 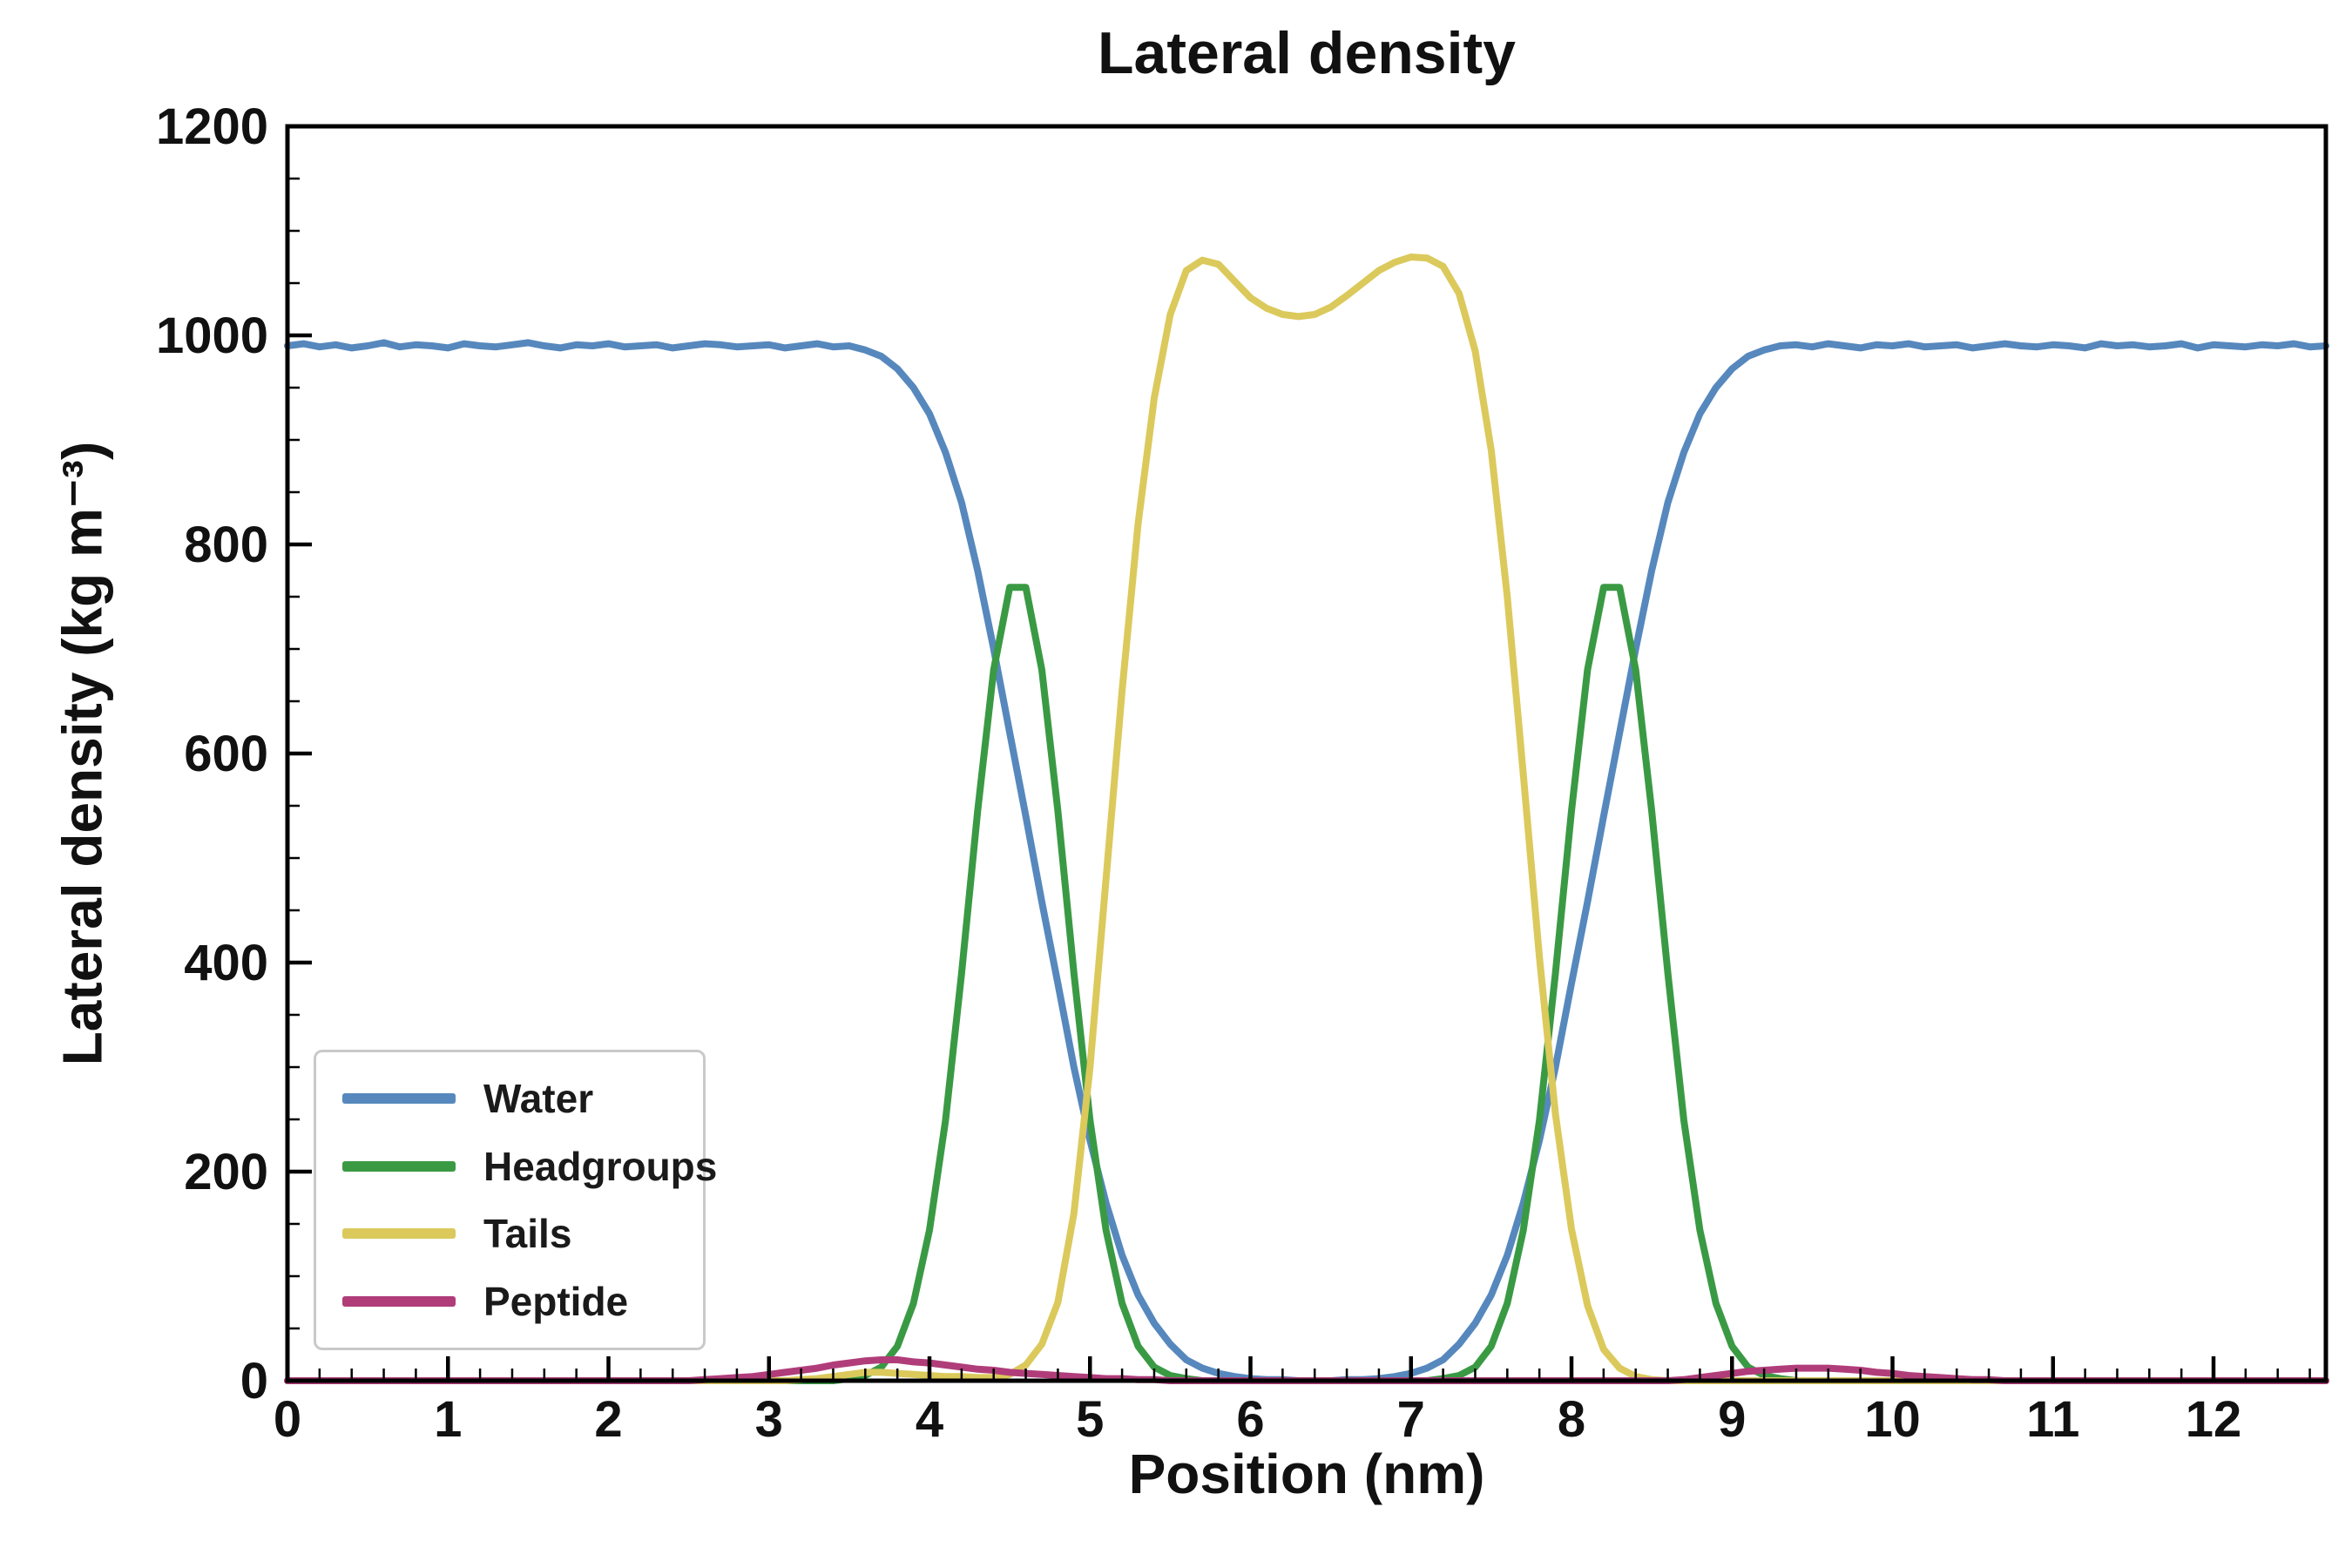 What do you see at coordinates (254, 1381) in the screenshot?
I see `y-tick-label: 0` at bounding box center [254, 1381].